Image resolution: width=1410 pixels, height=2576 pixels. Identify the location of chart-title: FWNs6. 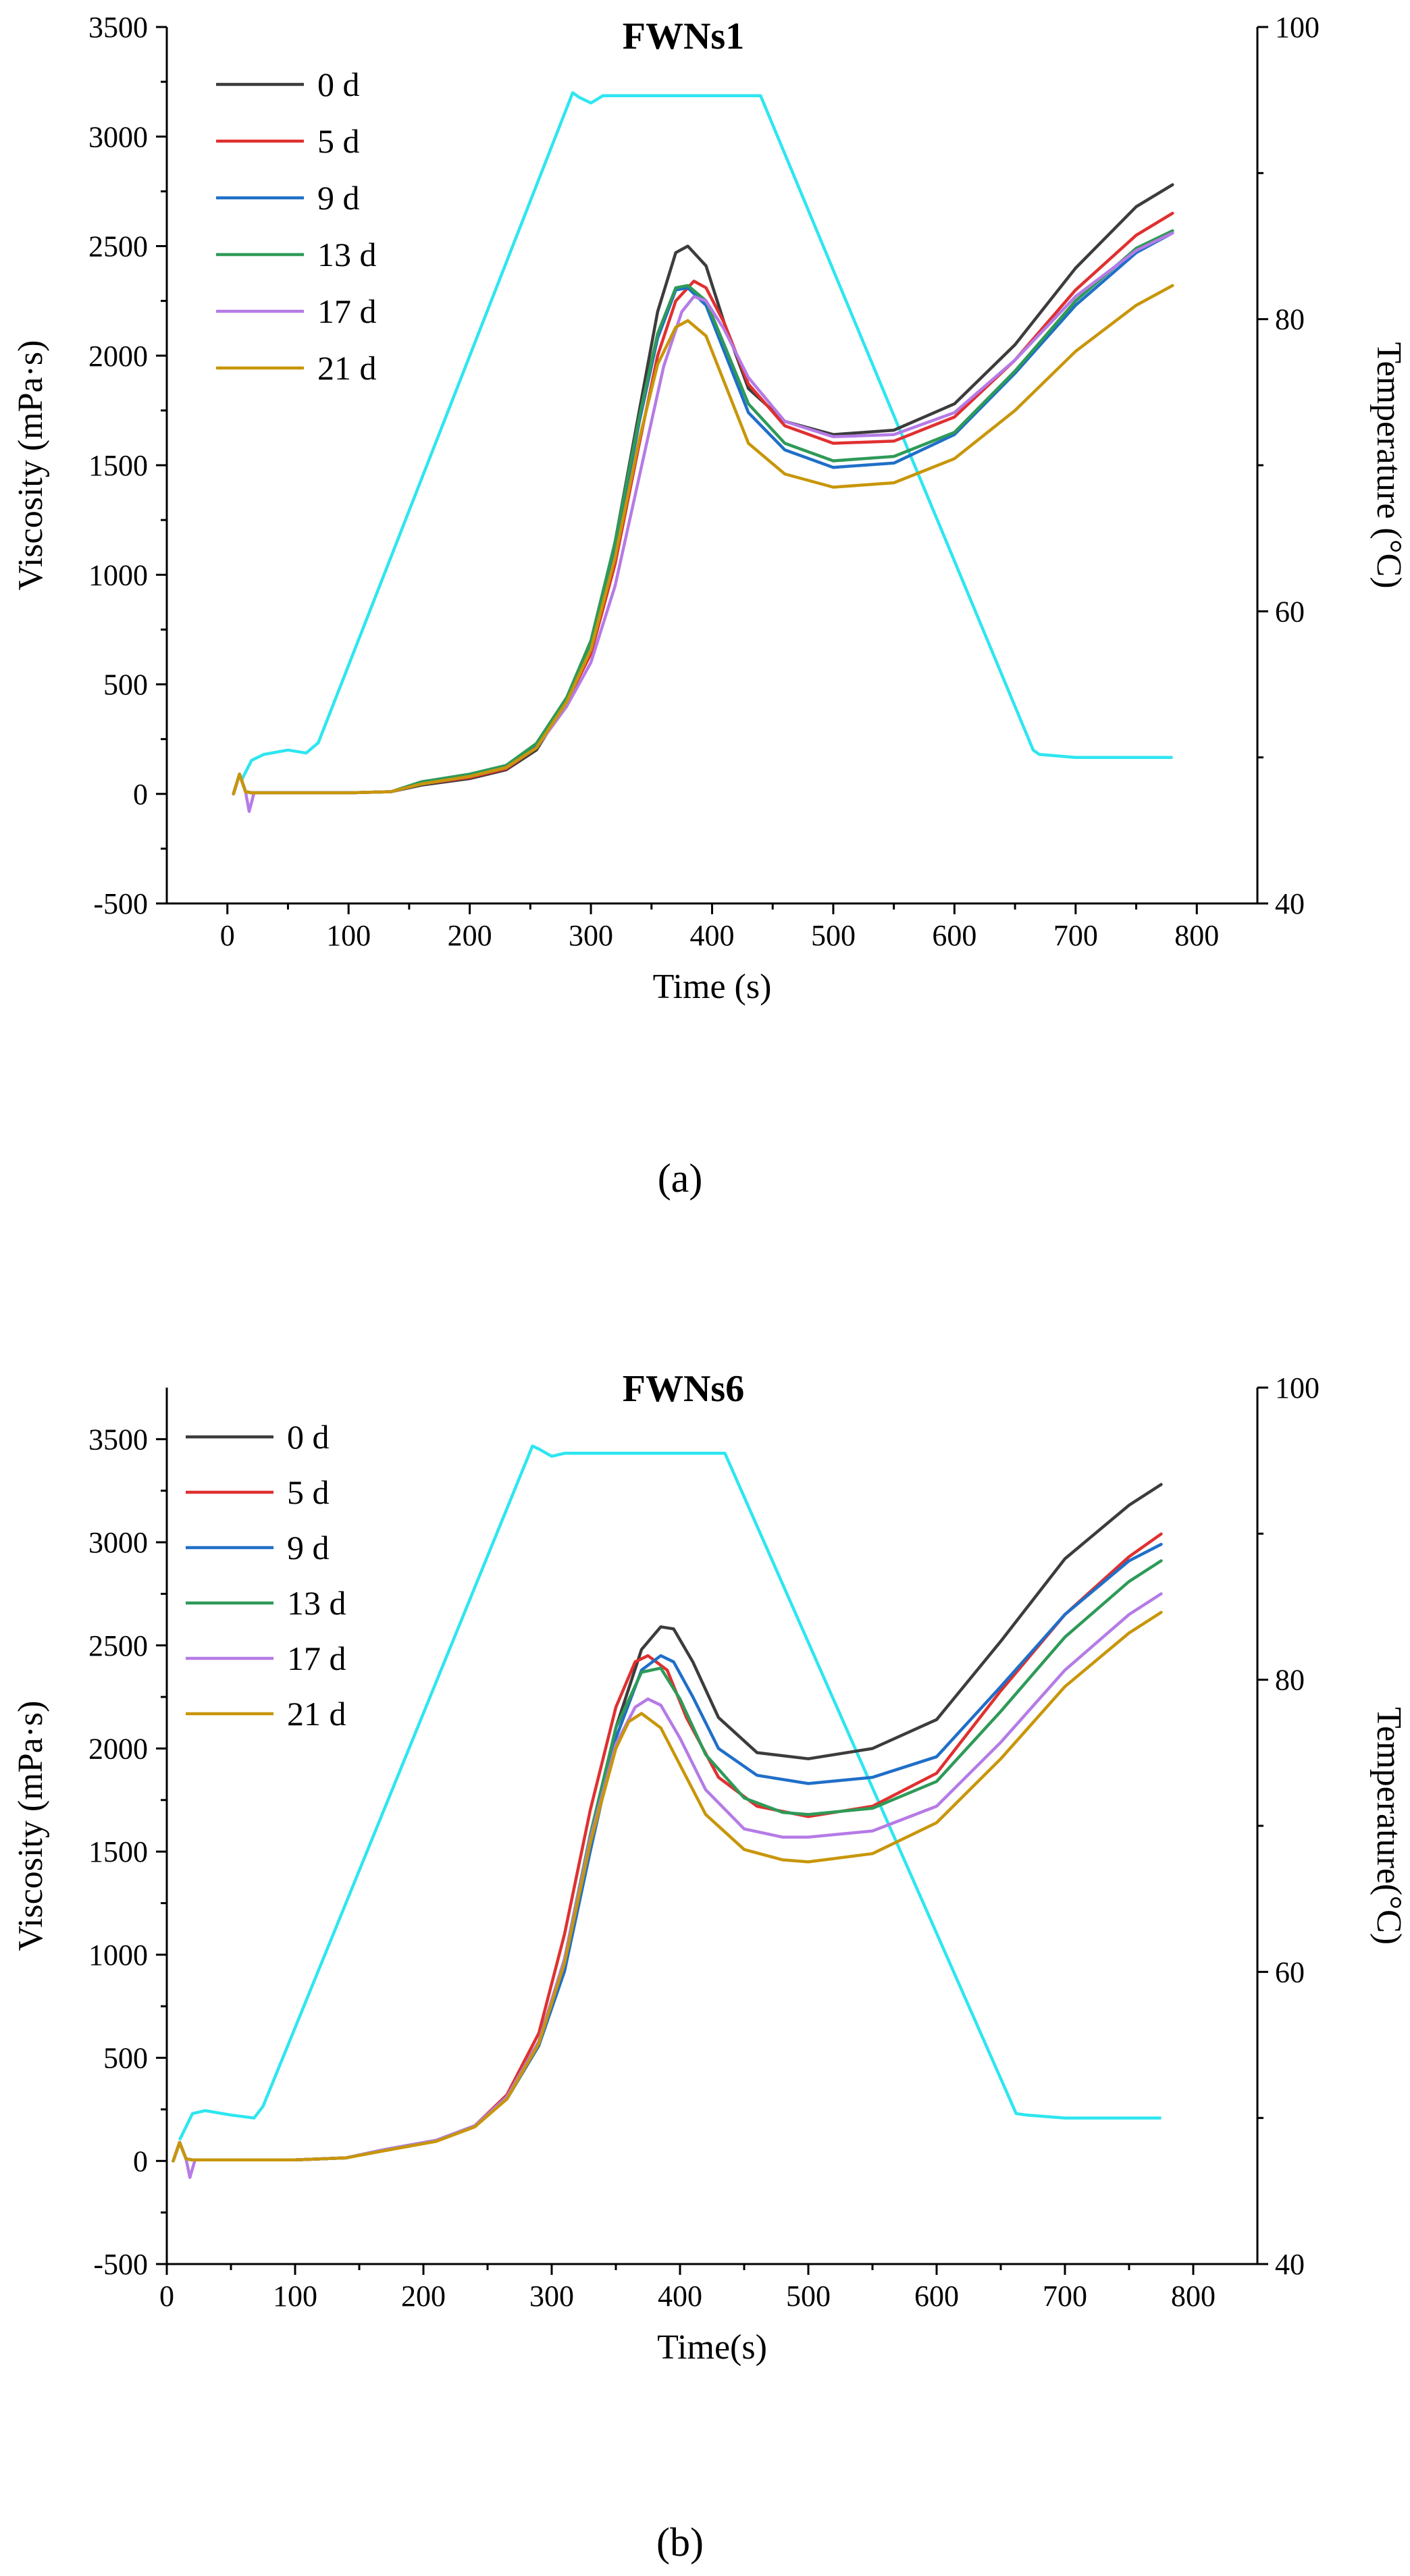
(683, 1389).